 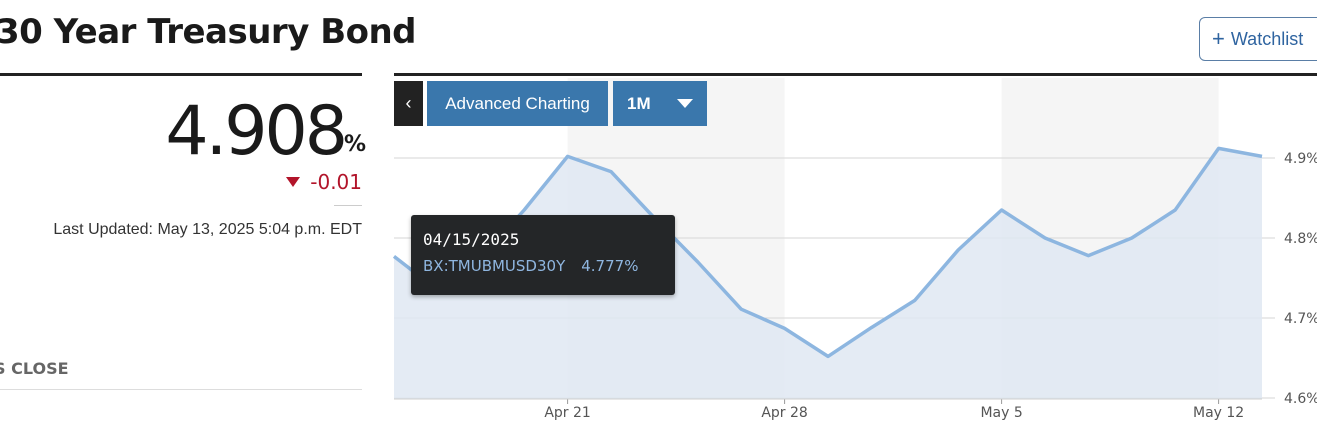 I want to click on tooltip-date: 04/15/2025, so click(x=471, y=239).